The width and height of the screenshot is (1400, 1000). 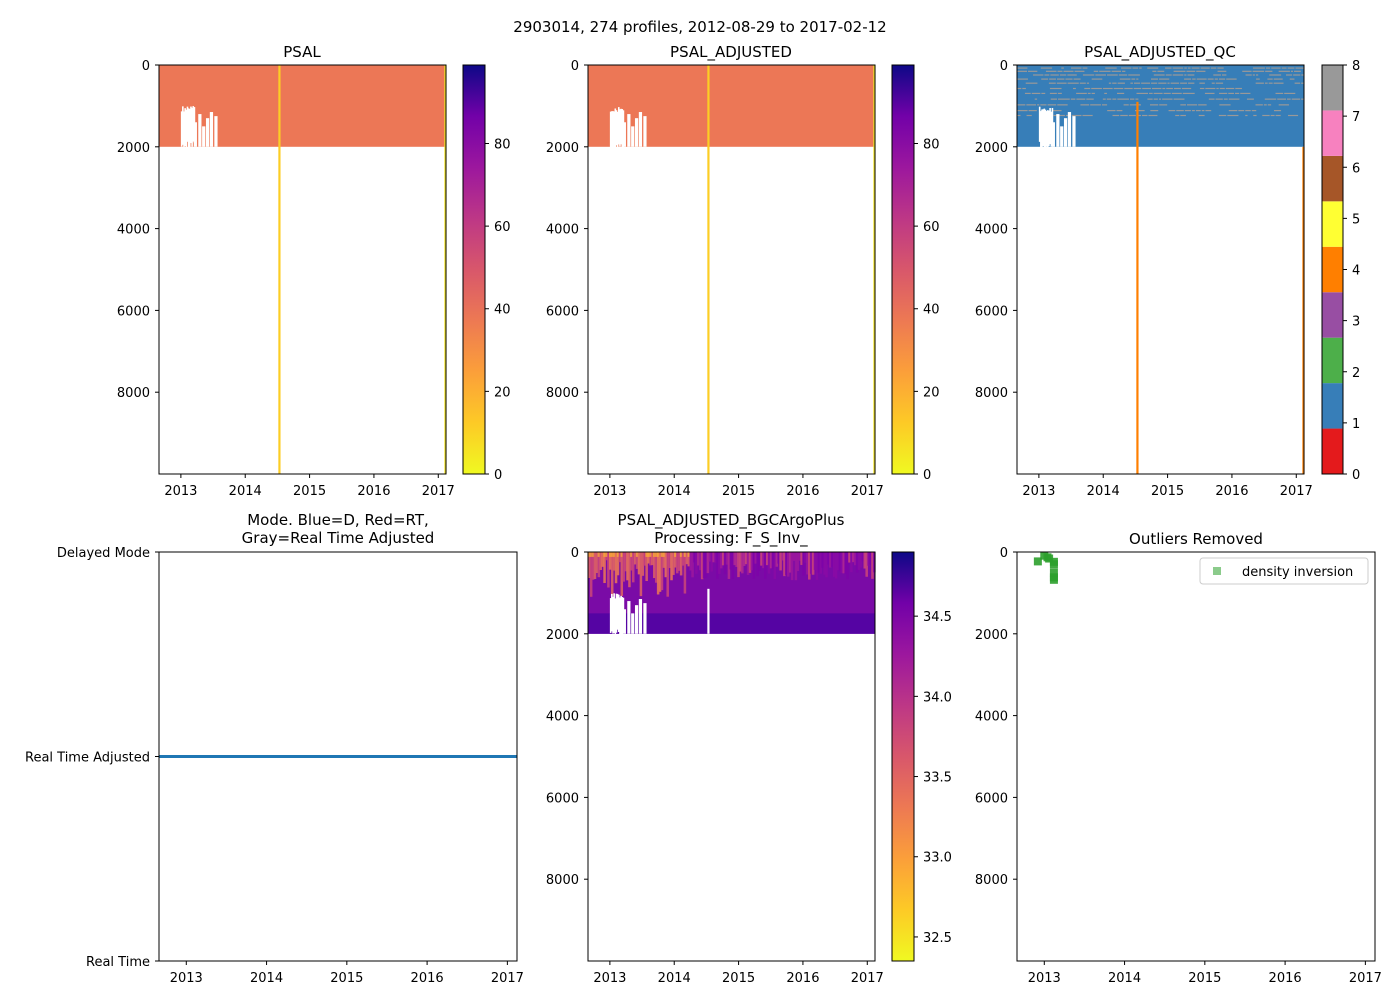 What do you see at coordinates (1284, 571) in the screenshot?
I see `panel-outliers-legend: density inversion` at bounding box center [1284, 571].